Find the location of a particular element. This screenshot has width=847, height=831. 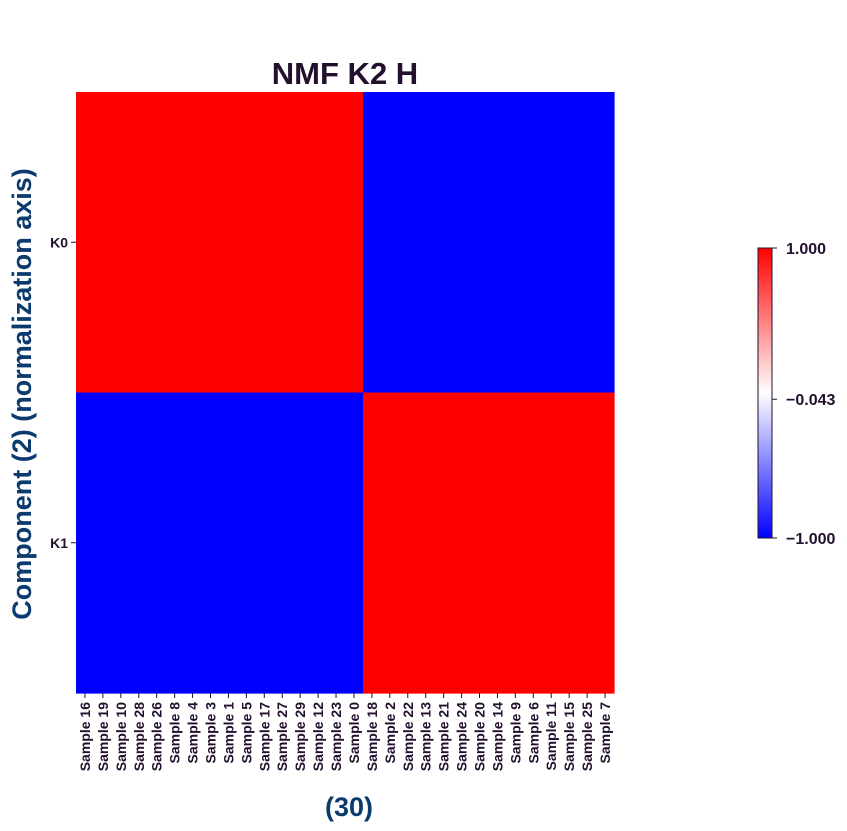

column-tick-label: Sample 29 is located at coordinates (300, 736).